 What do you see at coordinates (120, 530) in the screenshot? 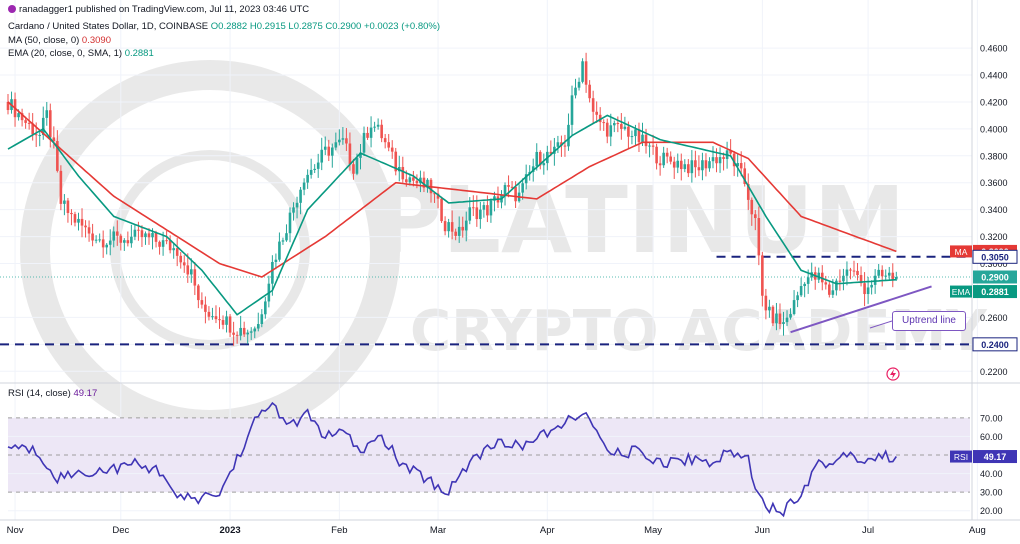
I see `time-tick-label: Dec` at bounding box center [120, 530].